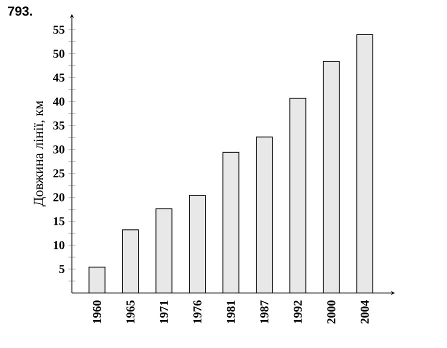 The image size is (447, 348). What do you see at coordinates (264, 312) in the screenshot?
I see `x-tick-label: 1987` at bounding box center [264, 312].